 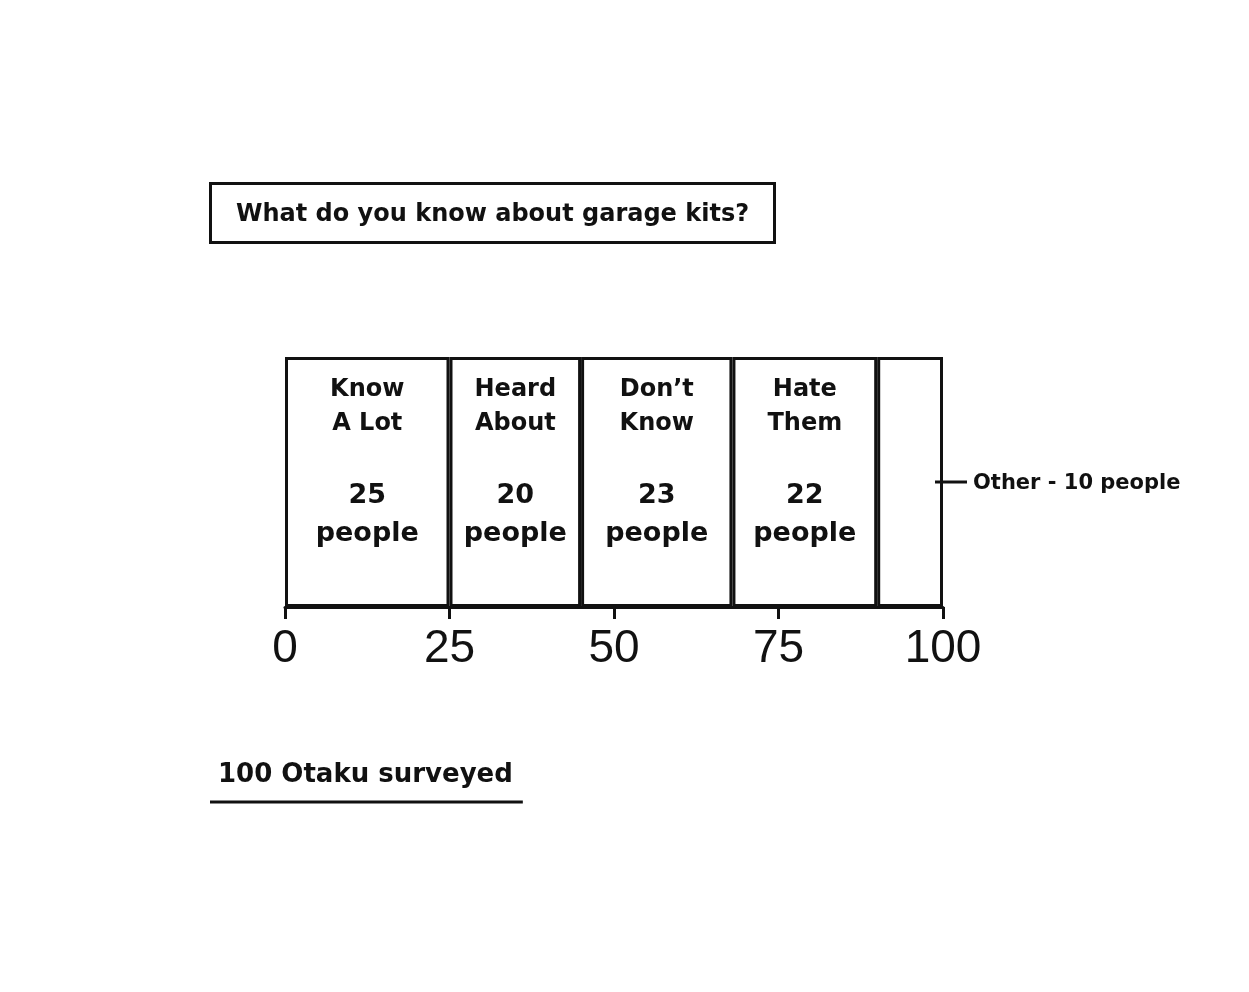 What do you see at coordinates (805, 512) in the screenshot?
I see `data-label: 22 people` at bounding box center [805, 512].